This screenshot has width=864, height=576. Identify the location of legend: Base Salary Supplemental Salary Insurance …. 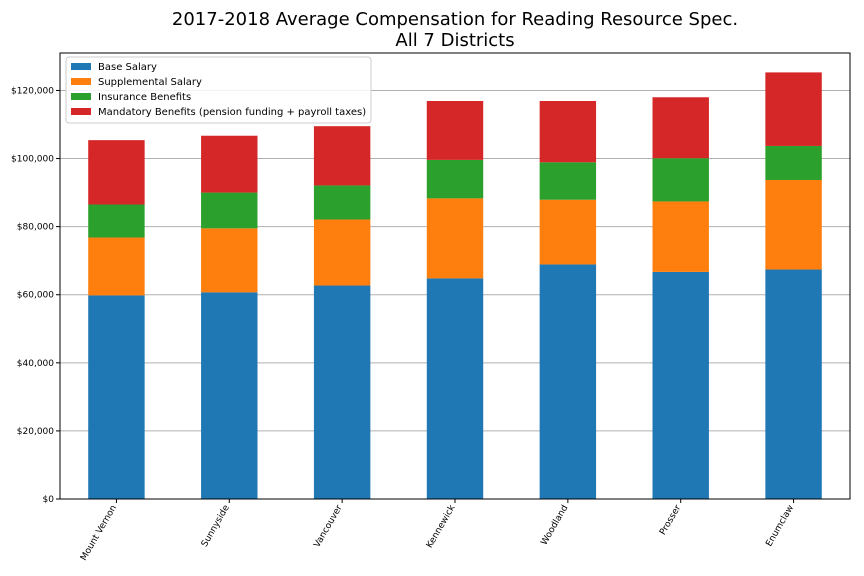
(218, 90).